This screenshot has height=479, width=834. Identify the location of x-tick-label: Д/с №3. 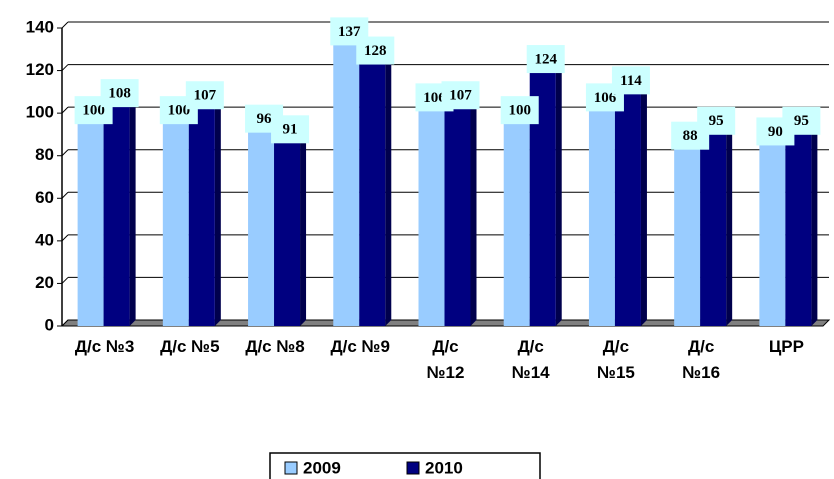
(104, 346).